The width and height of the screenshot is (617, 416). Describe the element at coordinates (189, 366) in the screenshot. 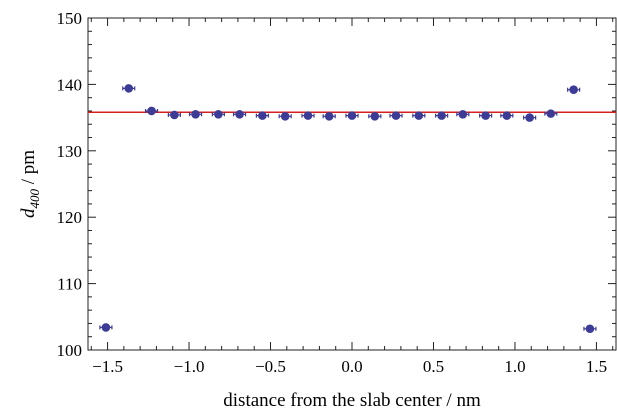

I see `x-tick-label: −1.0` at that location.